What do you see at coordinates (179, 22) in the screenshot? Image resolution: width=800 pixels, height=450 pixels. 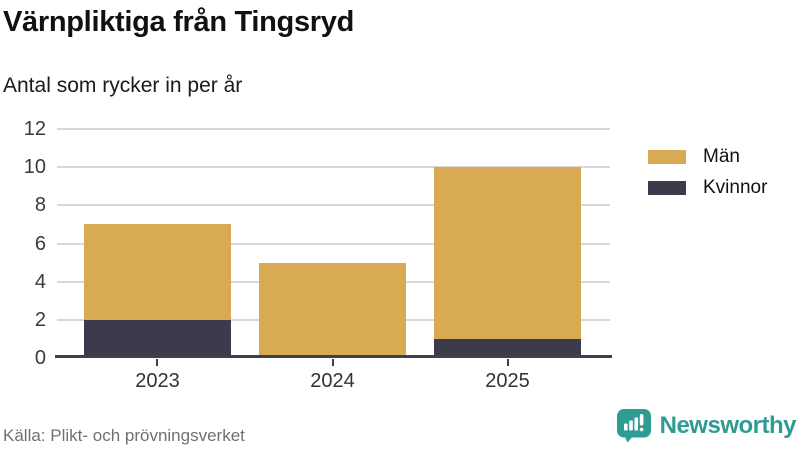 I see `chart-title: Värnpliktiga från Tingsryd` at bounding box center [179, 22].